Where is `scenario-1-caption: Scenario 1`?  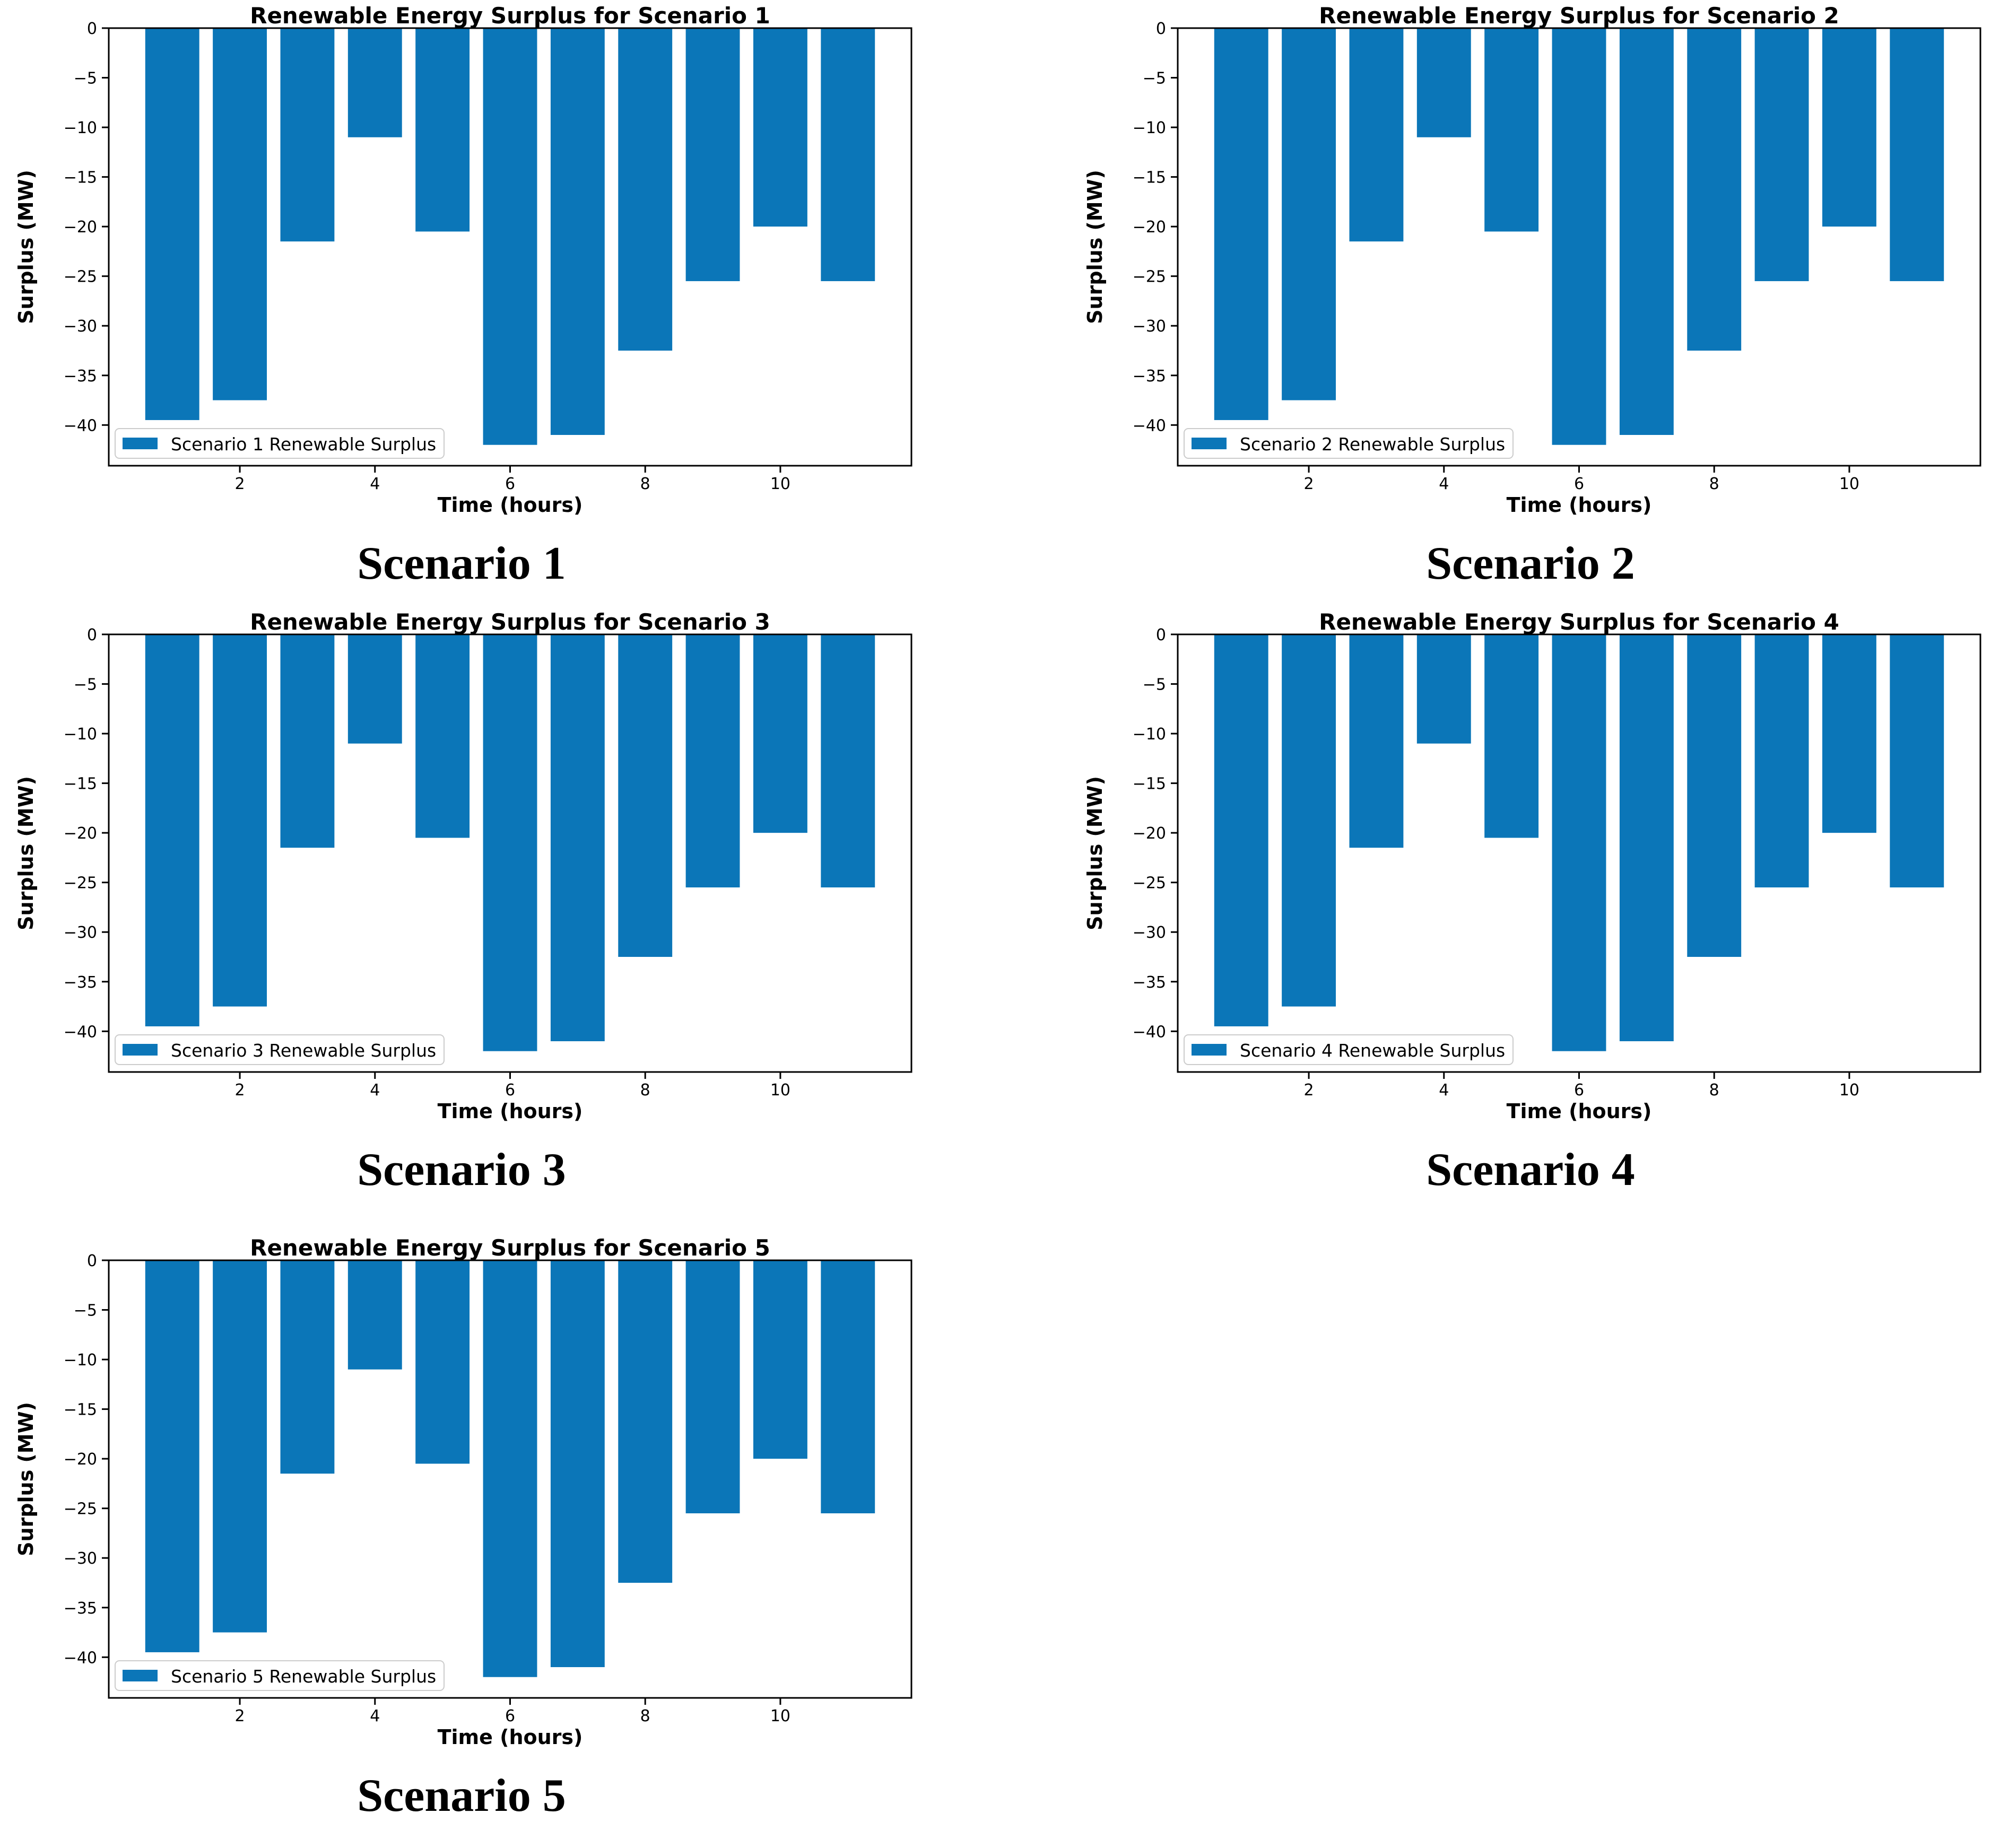
scenario-1-caption: Scenario 1 is located at coordinates (462, 563).